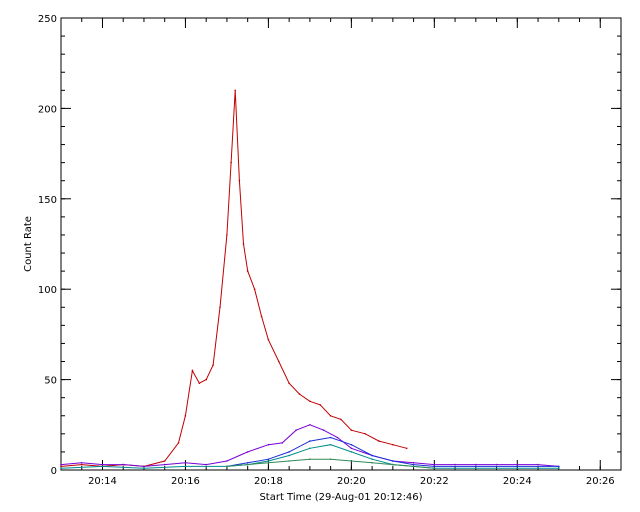  I want to click on y-tick-label: 50, so click(50, 381).